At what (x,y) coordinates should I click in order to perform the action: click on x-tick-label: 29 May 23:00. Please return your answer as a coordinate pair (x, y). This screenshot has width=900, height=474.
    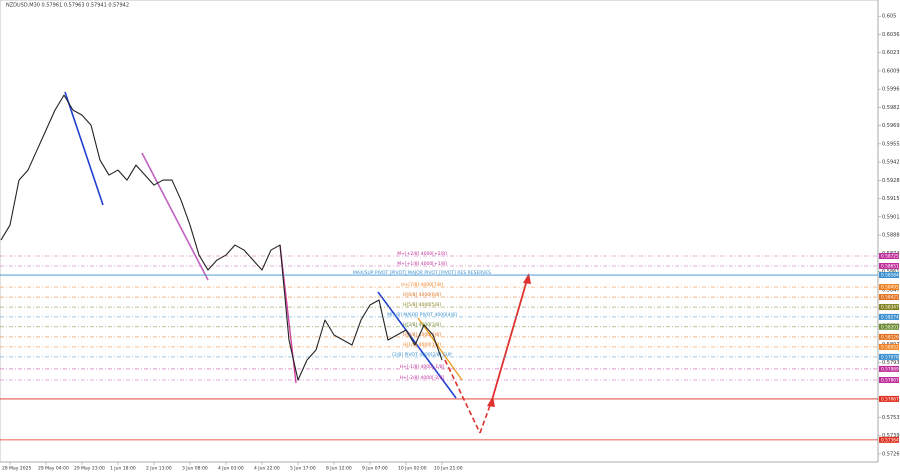
    Looking at the image, I should click on (89, 469).